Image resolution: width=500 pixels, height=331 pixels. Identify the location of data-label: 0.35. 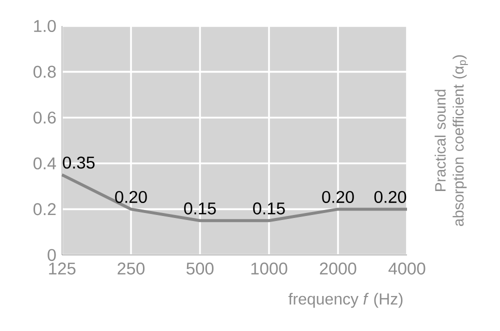
(78, 162).